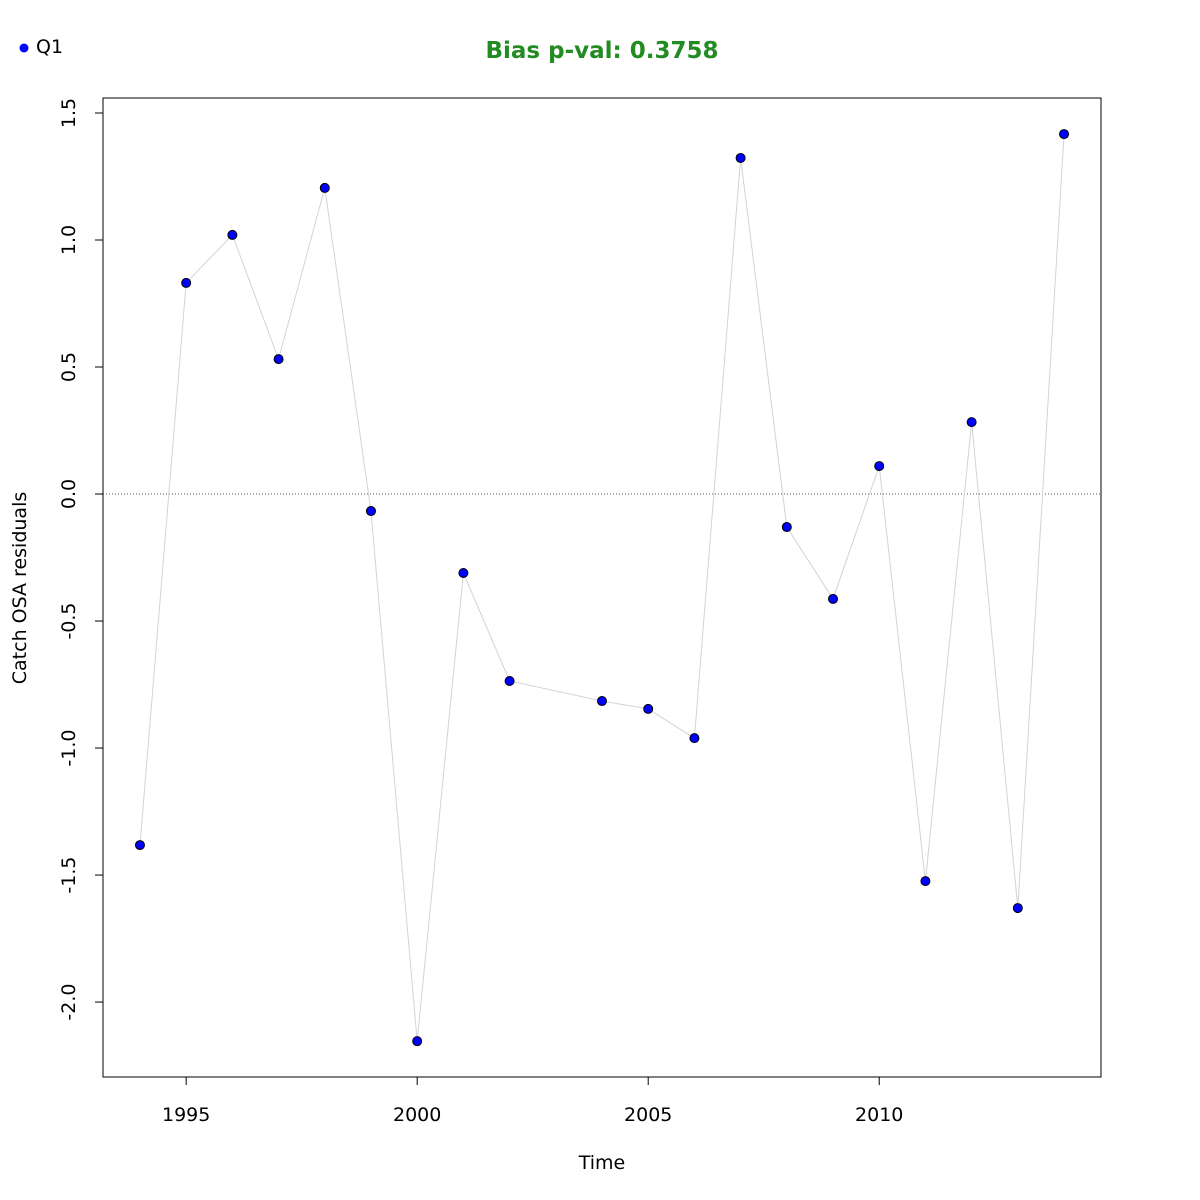 The width and height of the screenshot is (1200, 1200). Describe the element at coordinates (602, 1163) in the screenshot. I see `x-axis-label: Time` at that location.